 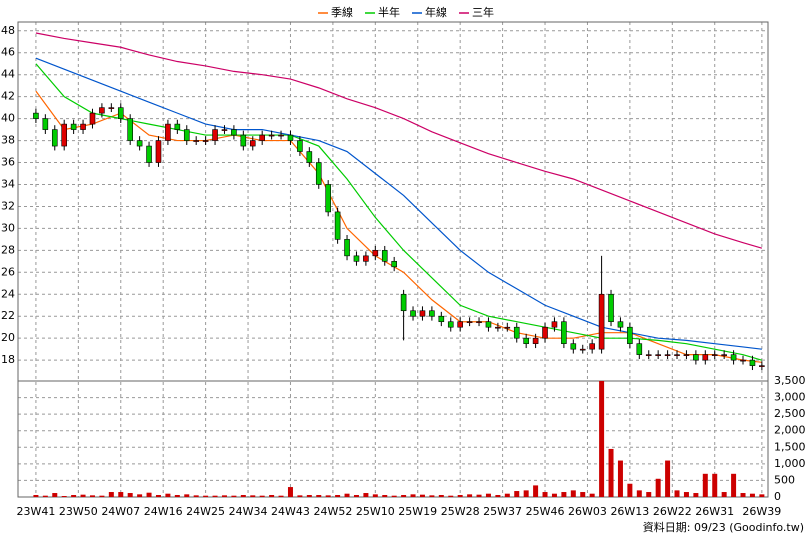 I want to click on y-tick-label: 24, so click(x=8, y=293).